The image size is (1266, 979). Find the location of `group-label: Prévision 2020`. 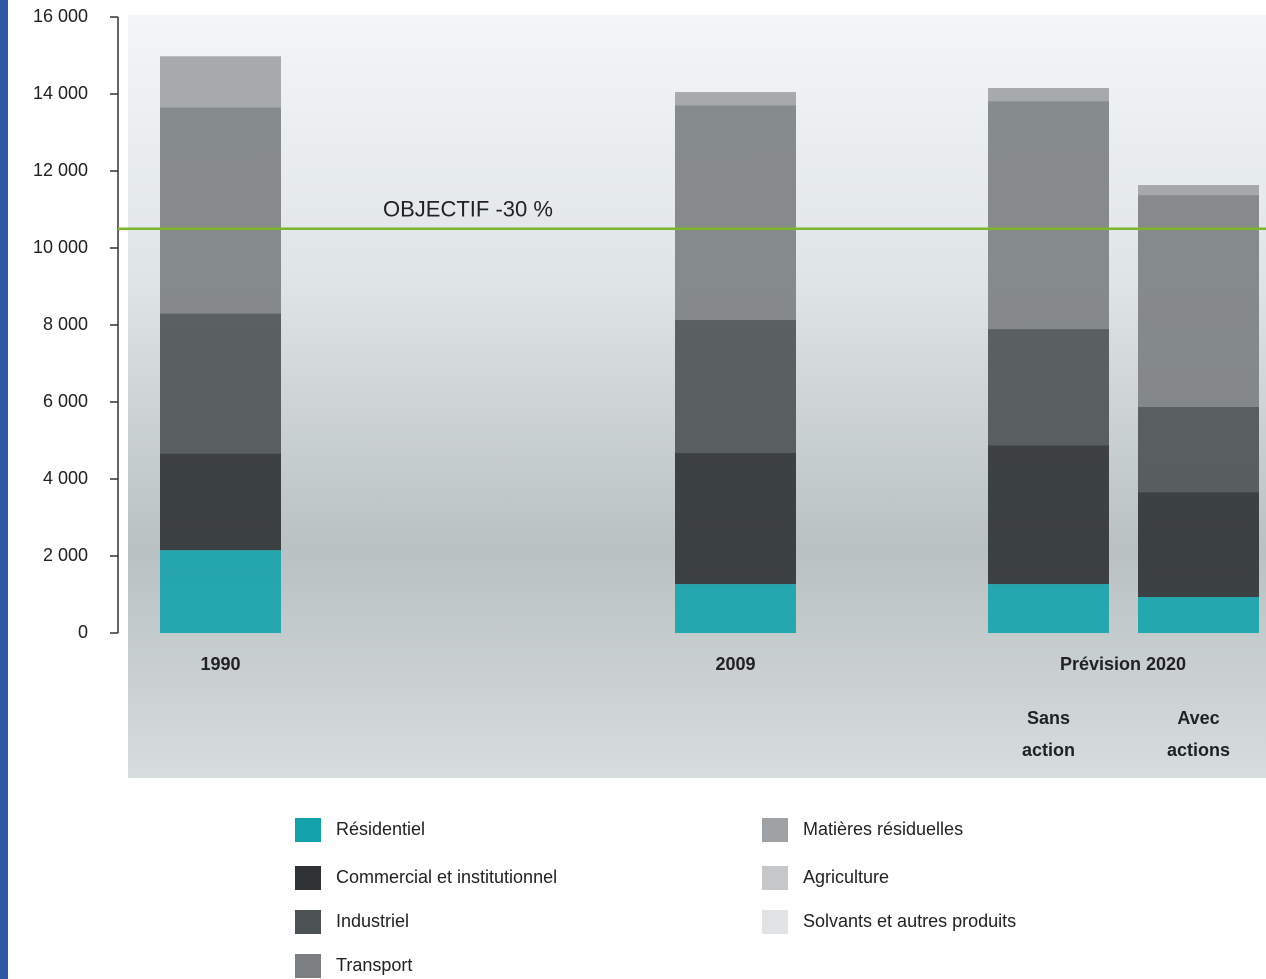

group-label: Prévision 2020 is located at coordinates (1123, 664).